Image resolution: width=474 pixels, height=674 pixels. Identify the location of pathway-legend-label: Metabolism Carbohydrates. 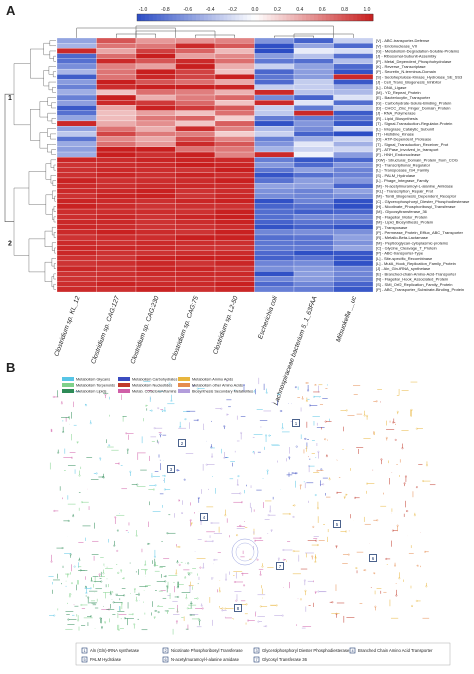
(154, 380).